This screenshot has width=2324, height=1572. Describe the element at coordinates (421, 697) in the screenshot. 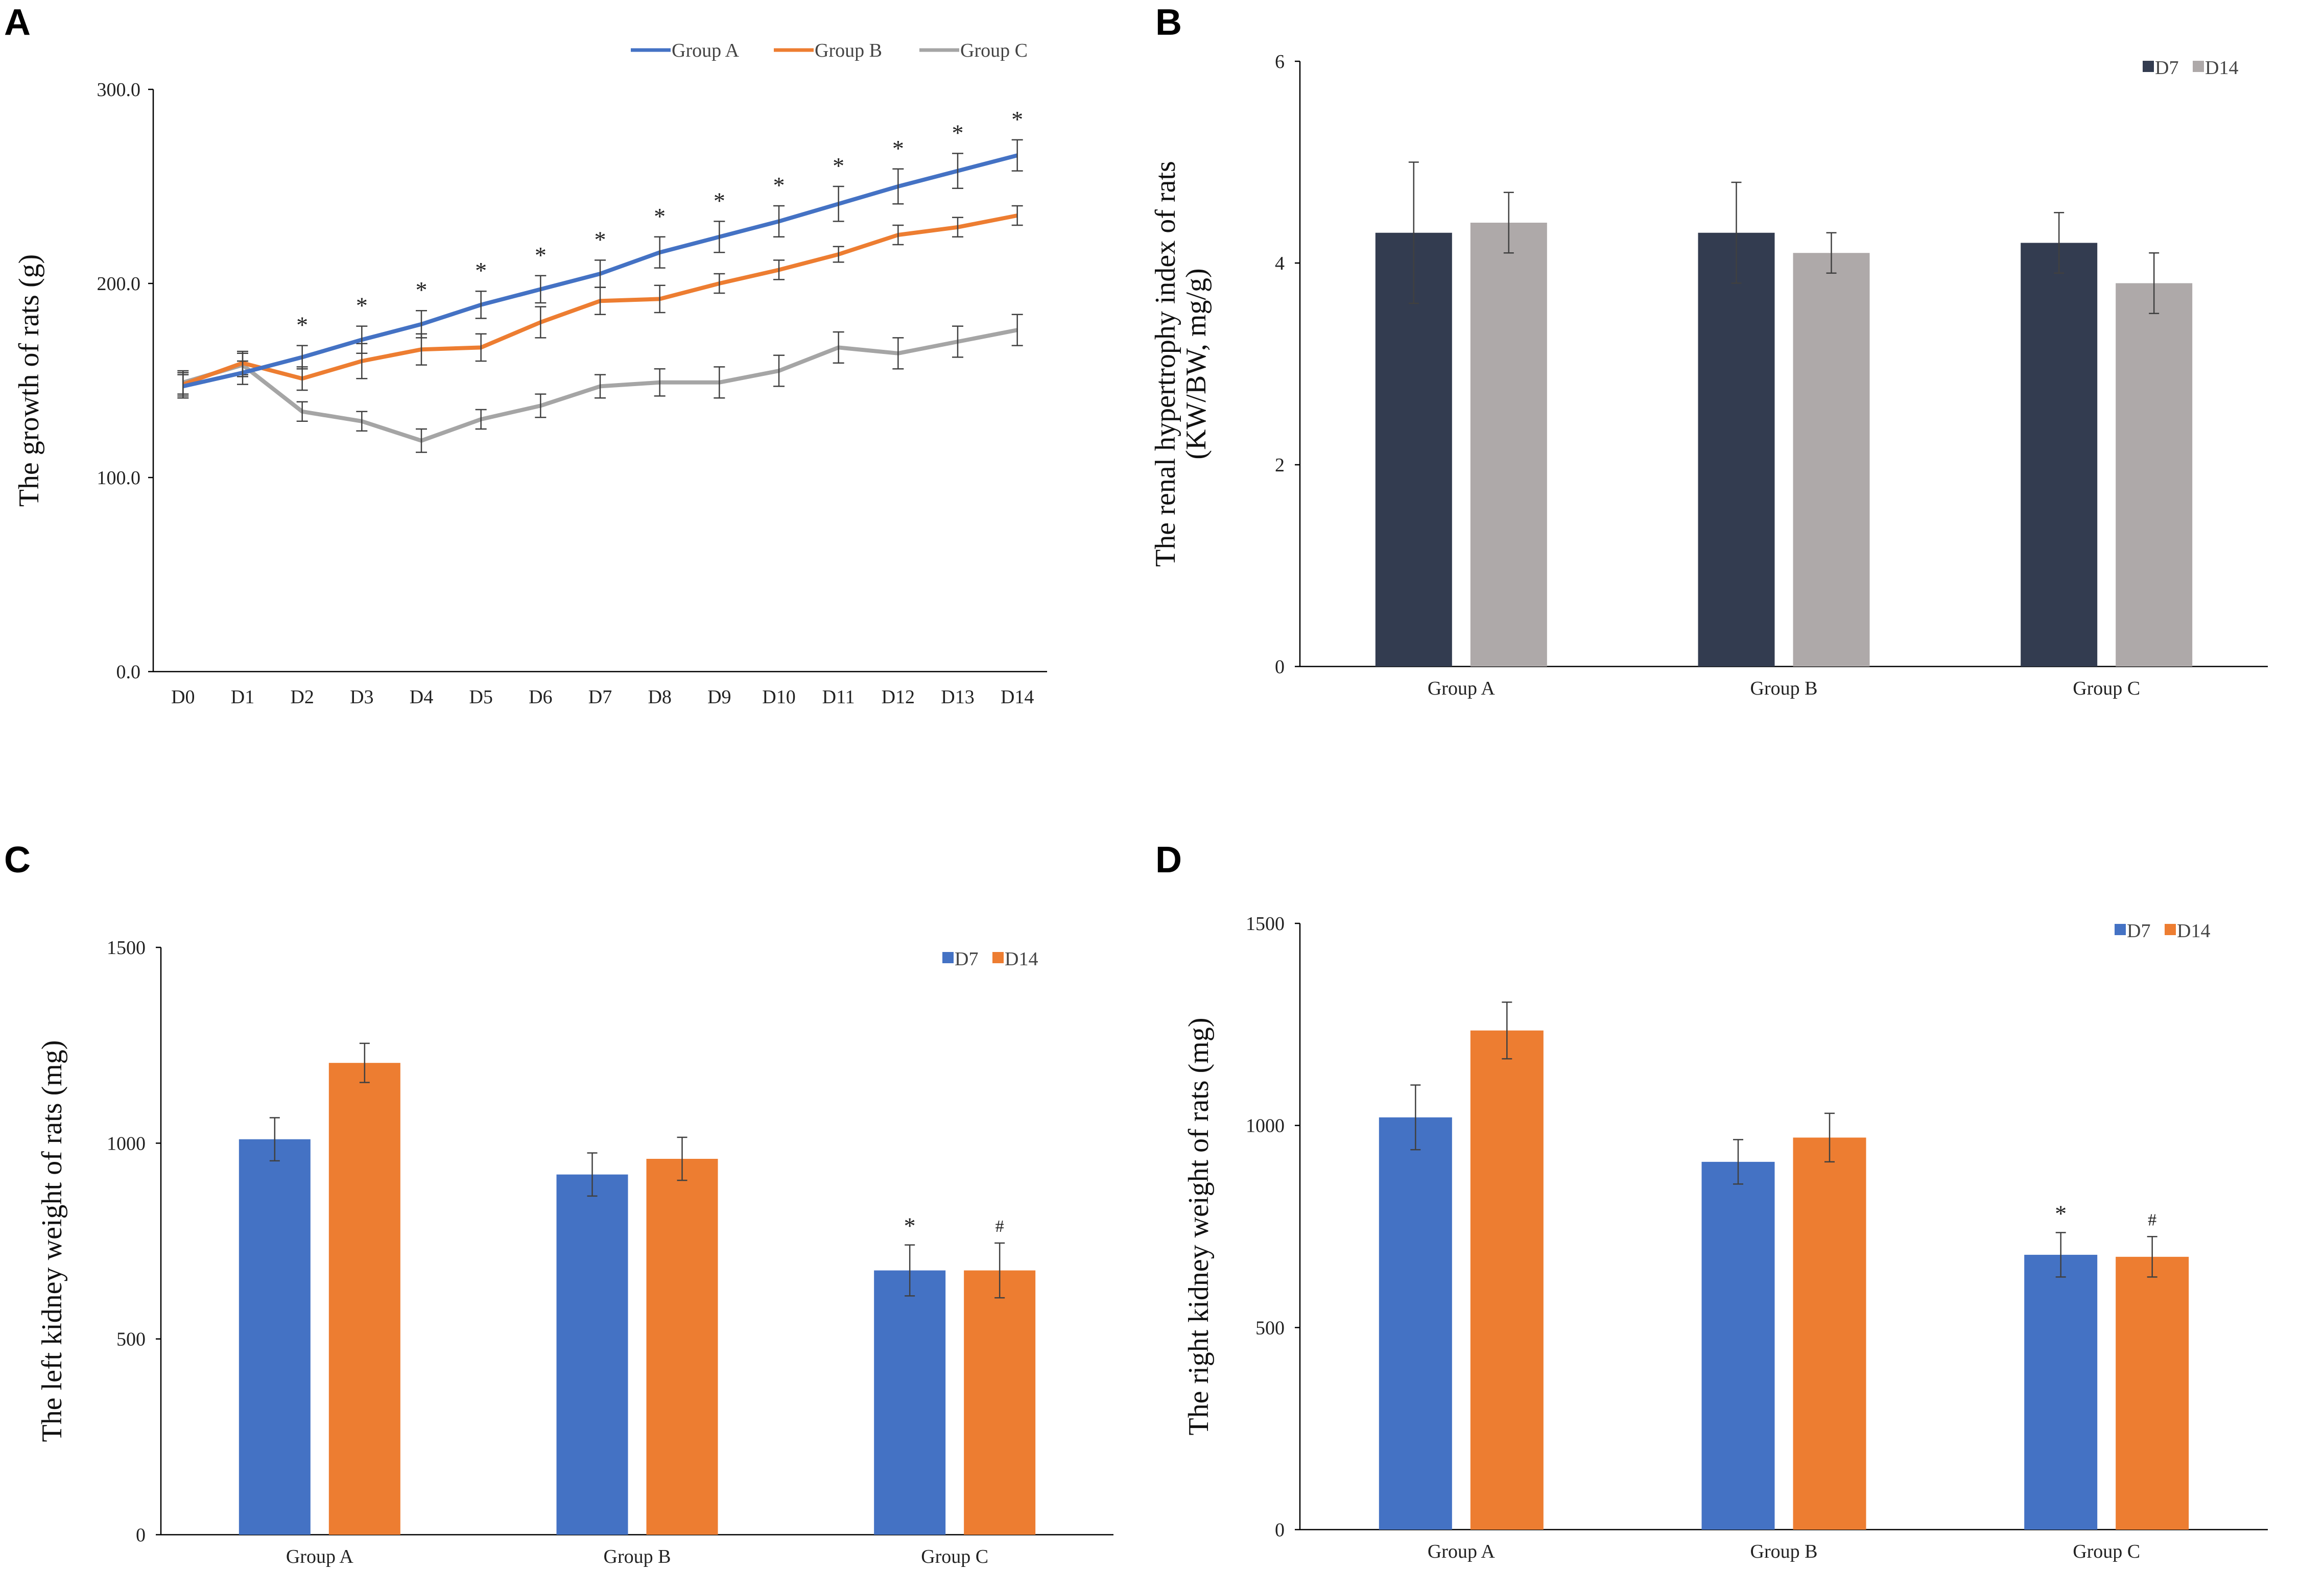

I see `x-tick-label: D4` at that location.